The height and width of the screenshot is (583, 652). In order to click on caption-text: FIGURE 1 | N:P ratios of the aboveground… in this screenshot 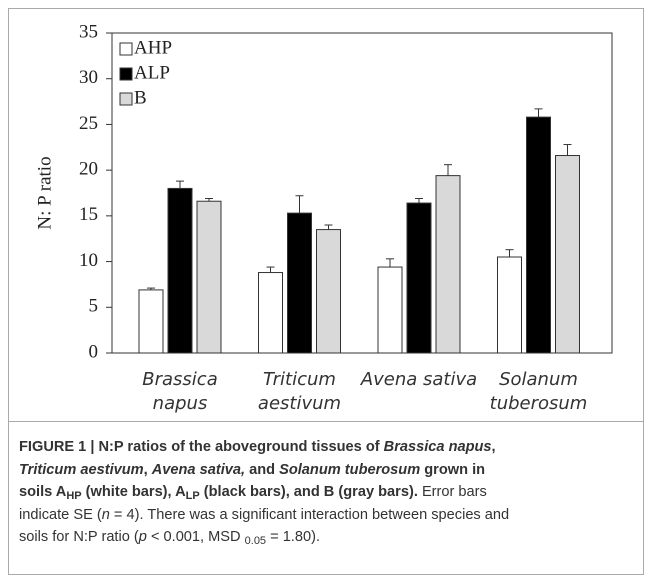, I will do `click(201, 447)`.